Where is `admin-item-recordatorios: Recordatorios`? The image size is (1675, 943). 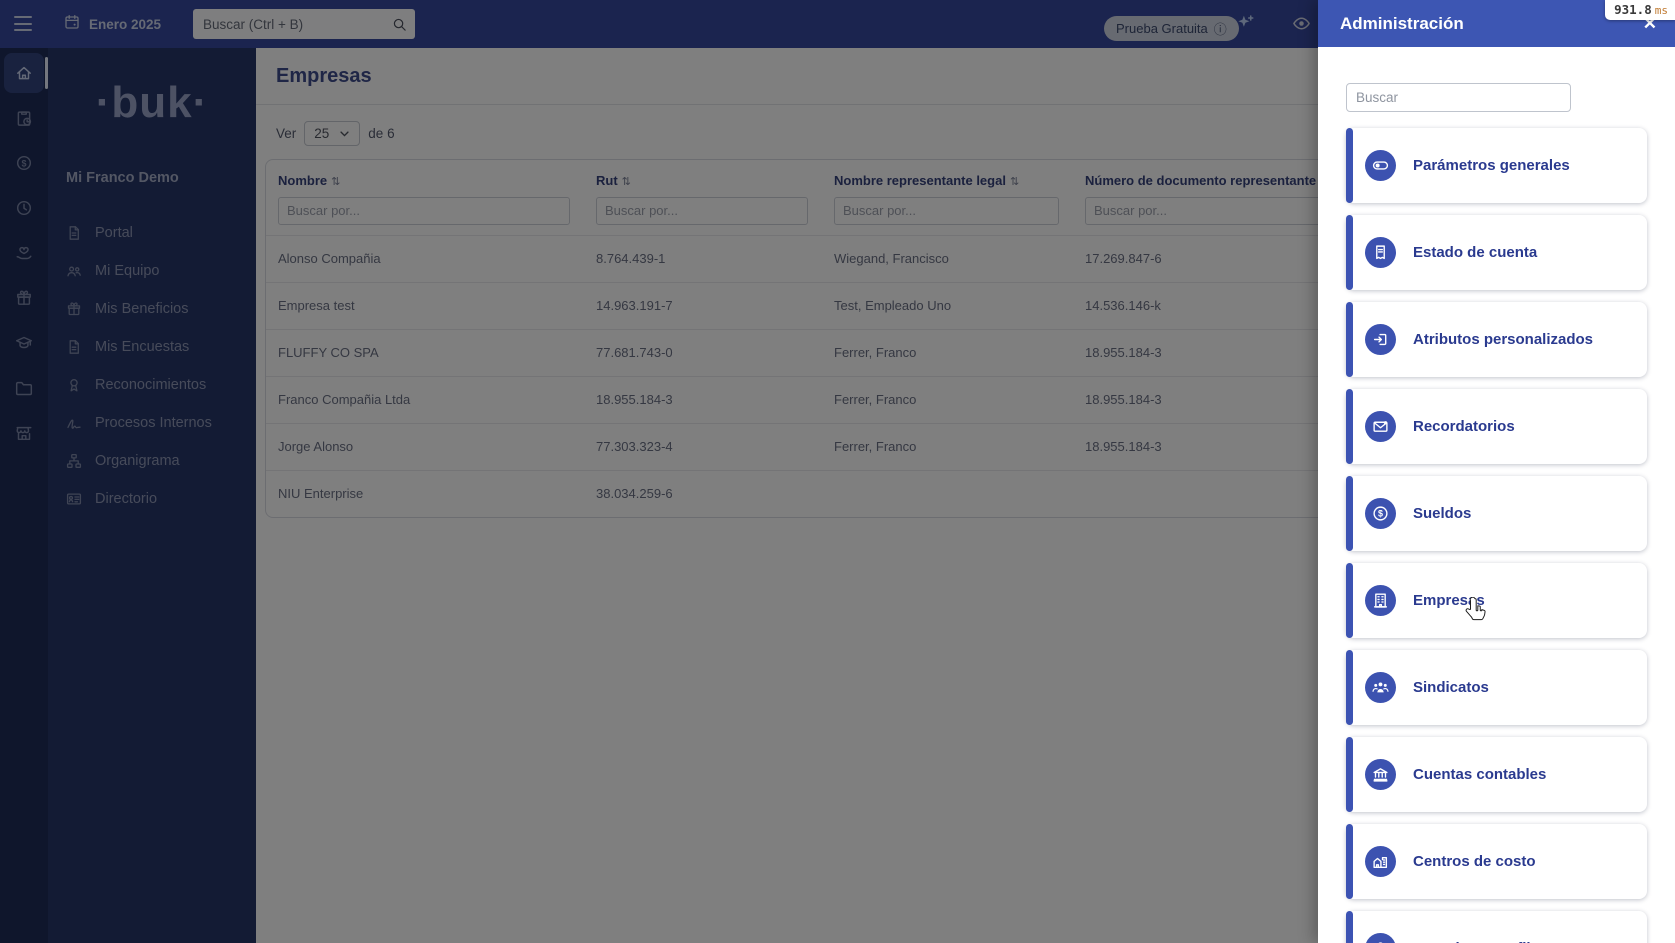
admin-item-recordatorios: Recordatorios is located at coordinates (1496, 426).